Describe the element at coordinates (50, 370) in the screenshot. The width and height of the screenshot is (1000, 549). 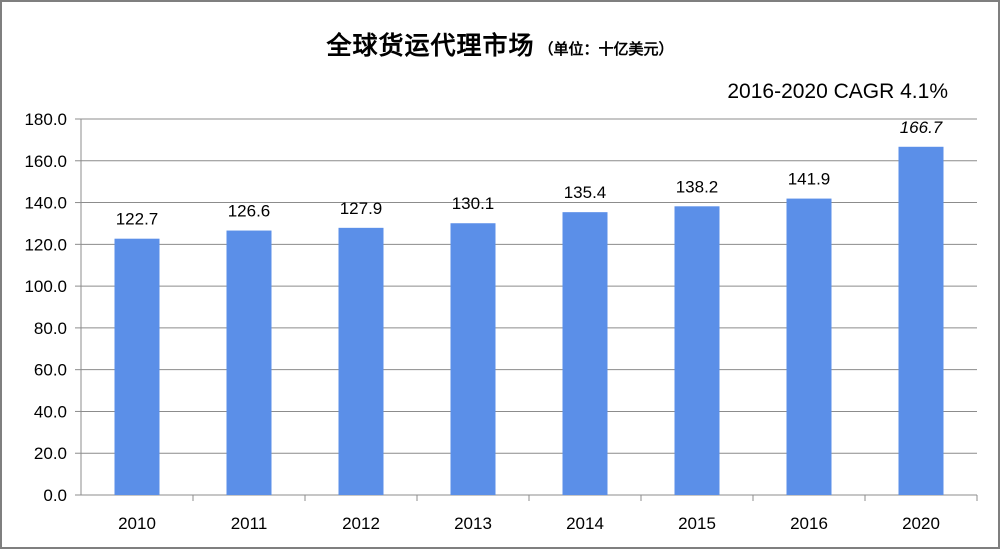
I see `y-tick-label: 60.0` at that location.